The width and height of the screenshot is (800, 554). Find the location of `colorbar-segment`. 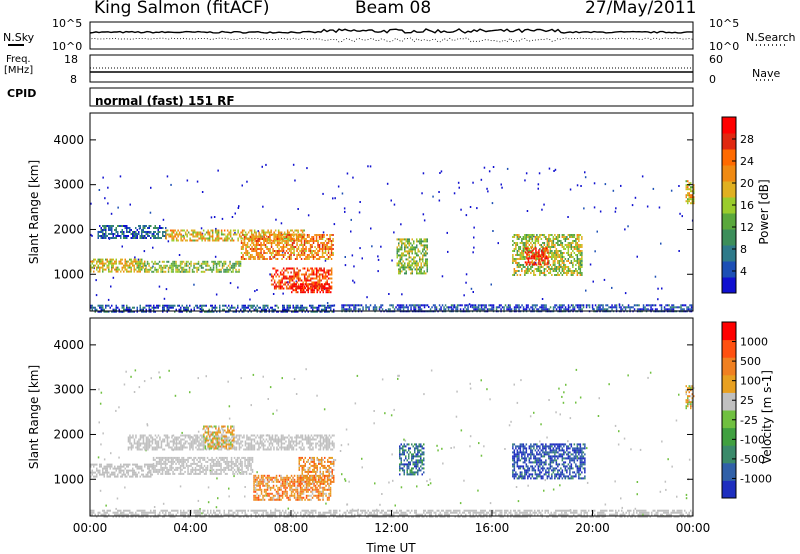

colorbar-segment is located at coordinates (729, 205).